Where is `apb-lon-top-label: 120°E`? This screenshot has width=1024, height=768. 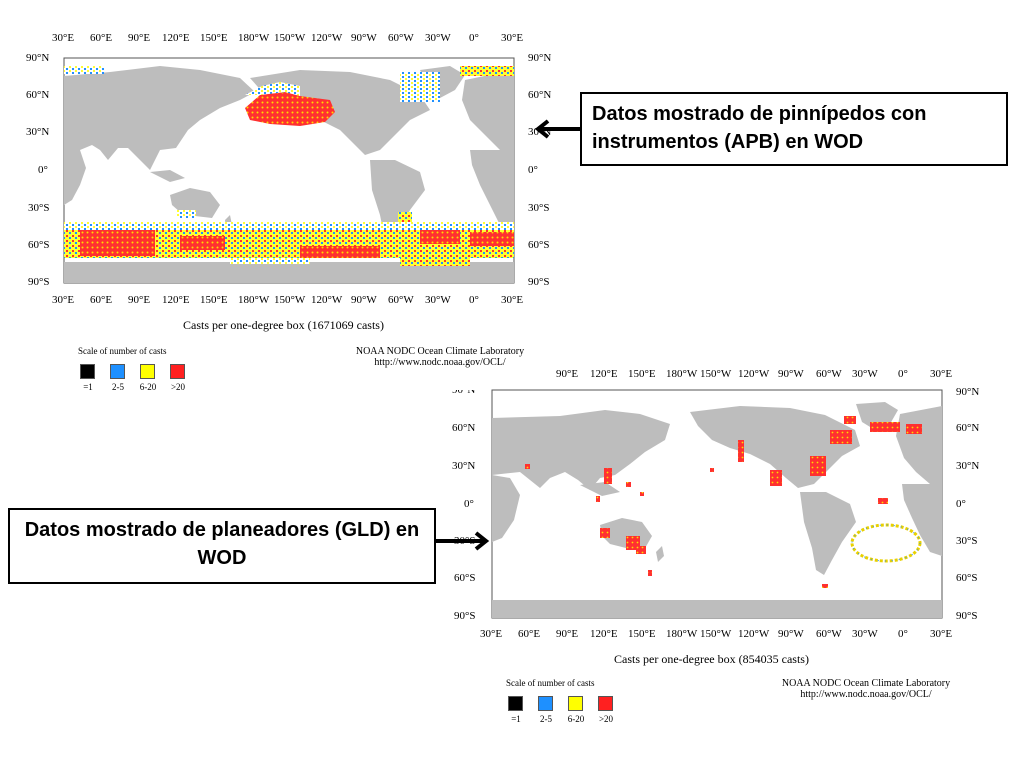 apb-lon-top-label: 120°E is located at coordinates (176, 38).